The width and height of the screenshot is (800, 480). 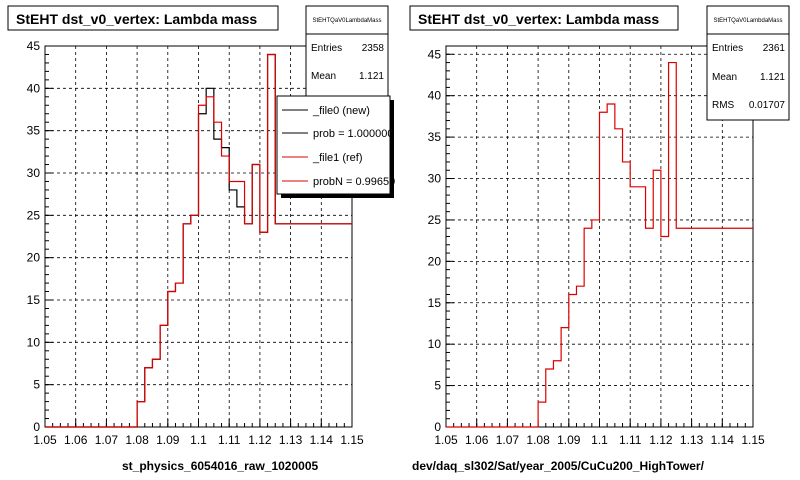 What do you see at coordinates (323, 76) in the screenshot?
I see `left-stats-mean-label: Mean` at bounding box center [323, 76].